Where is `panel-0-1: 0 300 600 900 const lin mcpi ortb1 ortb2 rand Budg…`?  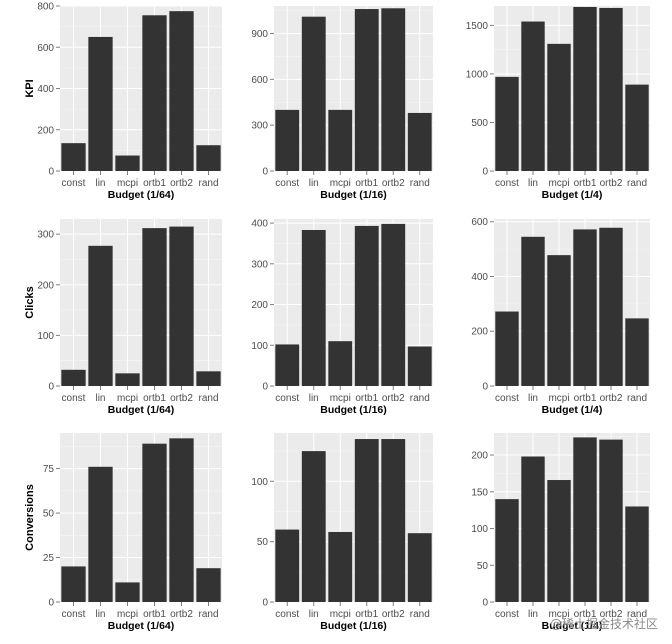
panel-0-1: 0 300 600 900 const lin mcpi ortb1 ortb2 rand Budg… is located at coordinates (342, 103).